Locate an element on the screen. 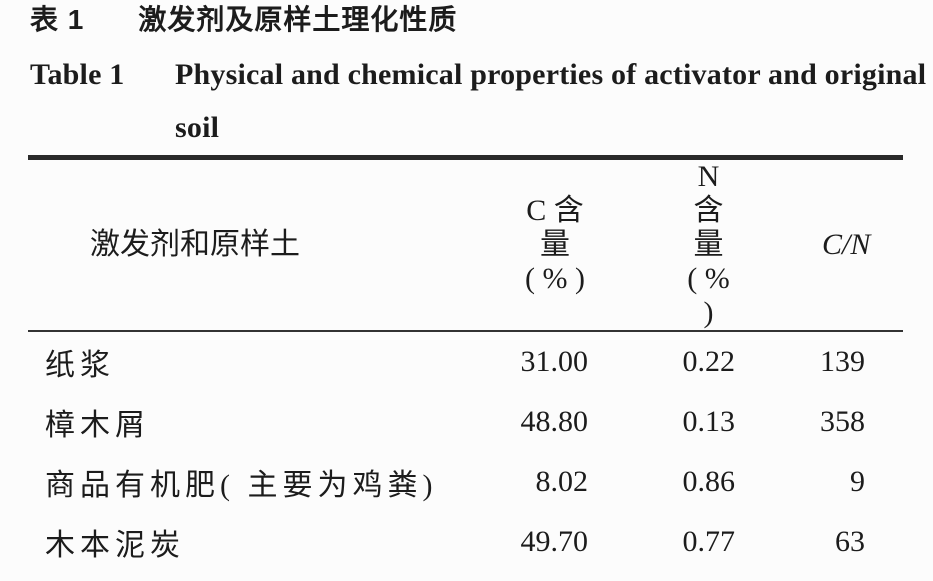 This screenshot has height=581, width=933. header-n-content: N 含量( % ) is located at coordinates (681, 244).